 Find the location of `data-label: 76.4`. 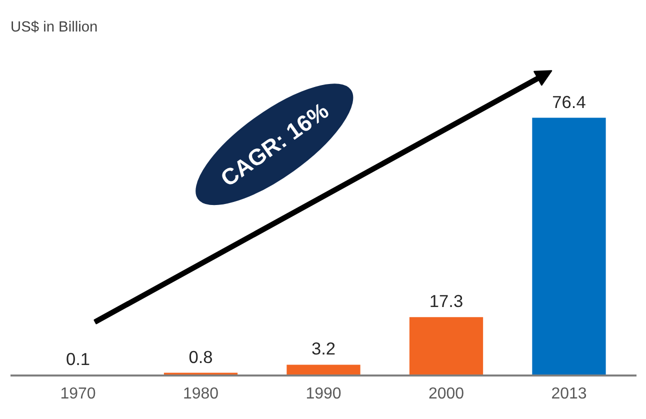

data-label: 76.4 is located at coordinates (569, 102).